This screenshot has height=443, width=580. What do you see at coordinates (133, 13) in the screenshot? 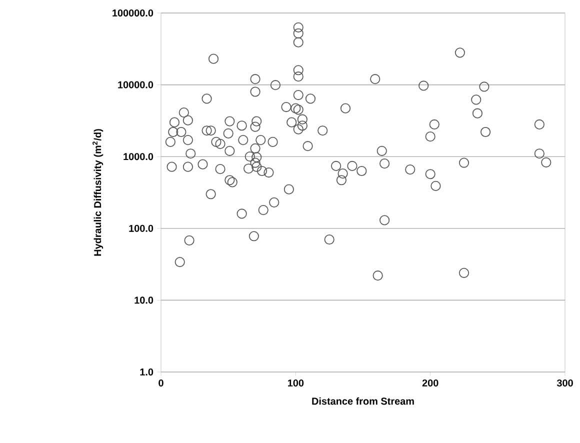
I see `y-tick-label: 100000.0` at bounding box center [133, 13].